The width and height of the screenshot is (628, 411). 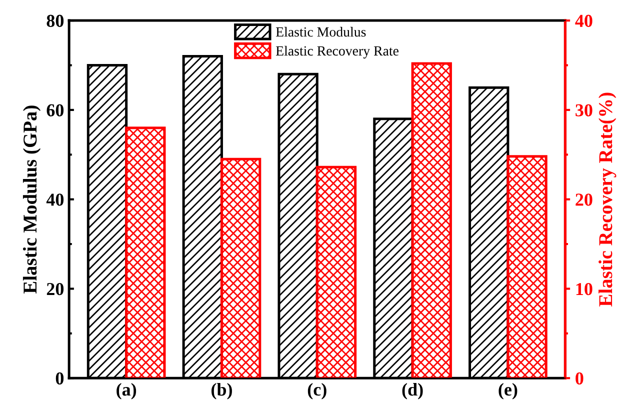 What do you see at coordinates (221, 391) in the screenshot?
I see `x-tick-label: (b)` at bounding box center [221, 391].